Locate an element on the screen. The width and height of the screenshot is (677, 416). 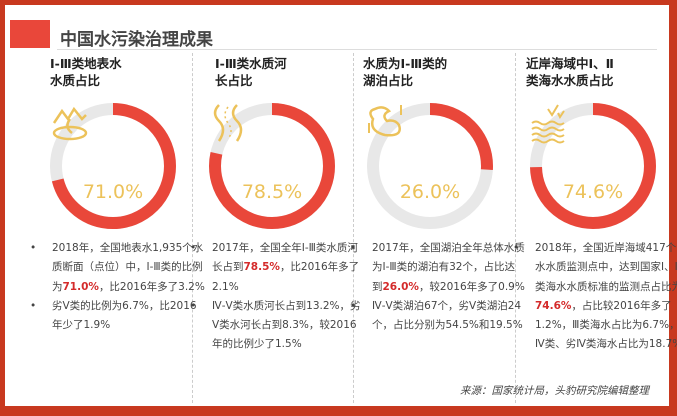
bullet-text: 2017年，全国全年Ⅰ-Ⅲ类水质河长占到 is located at coordinates (285, 258).